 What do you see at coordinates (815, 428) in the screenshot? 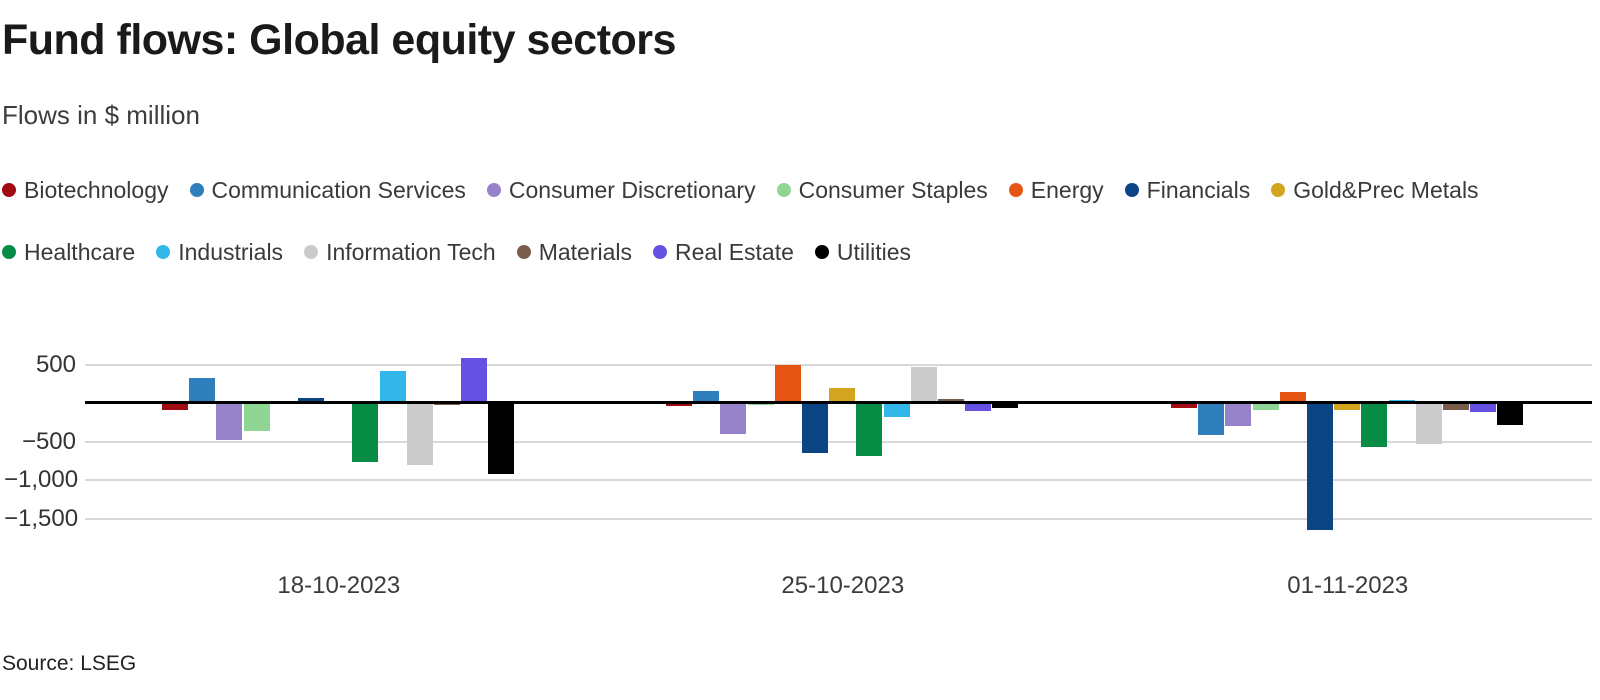
I see `bar-financials-25-10-2023` at bounding box center [815, 428].